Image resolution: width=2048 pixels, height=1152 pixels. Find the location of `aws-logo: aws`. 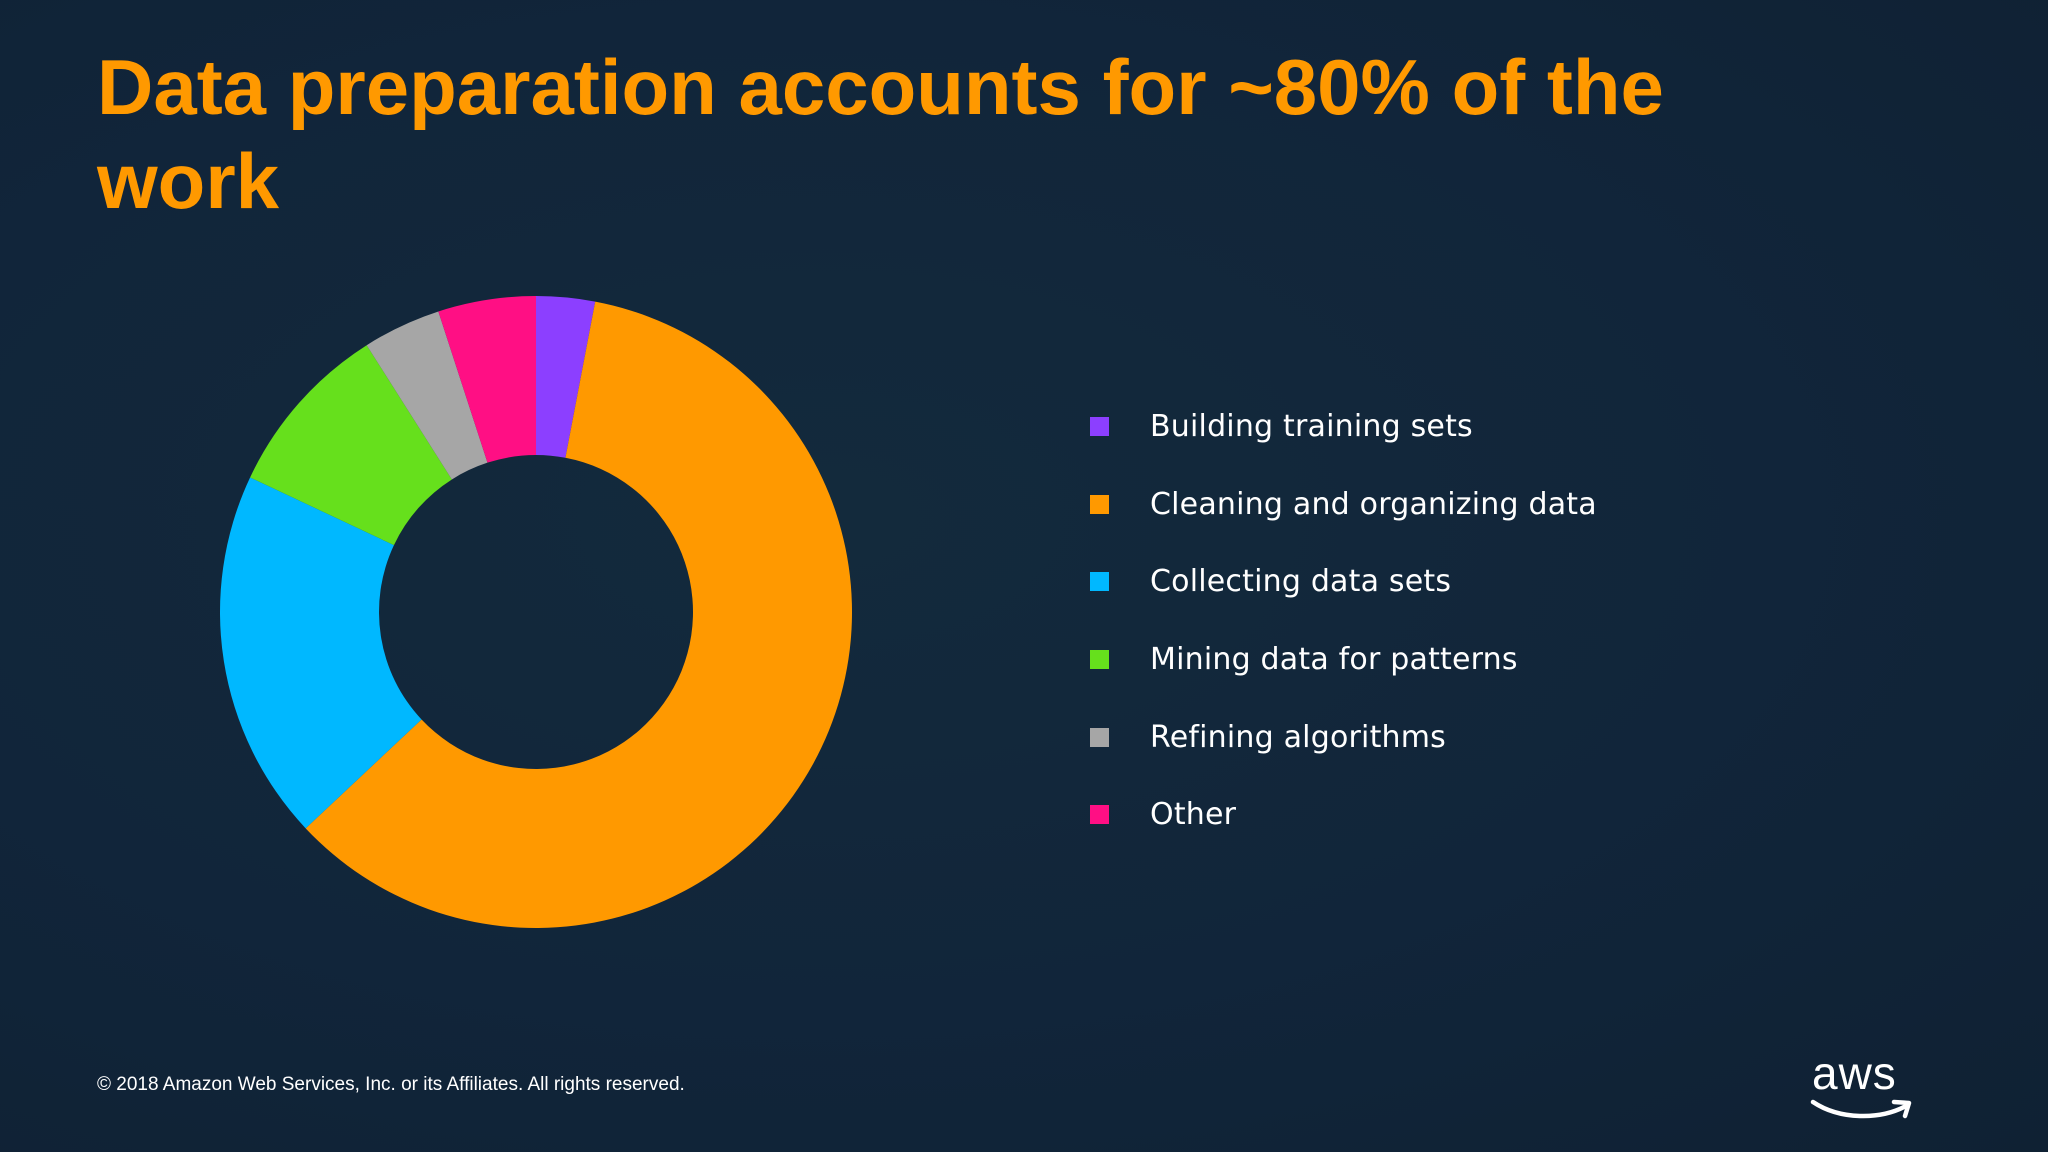

aws-logo: aws is located at coordinates (1865, 1084).